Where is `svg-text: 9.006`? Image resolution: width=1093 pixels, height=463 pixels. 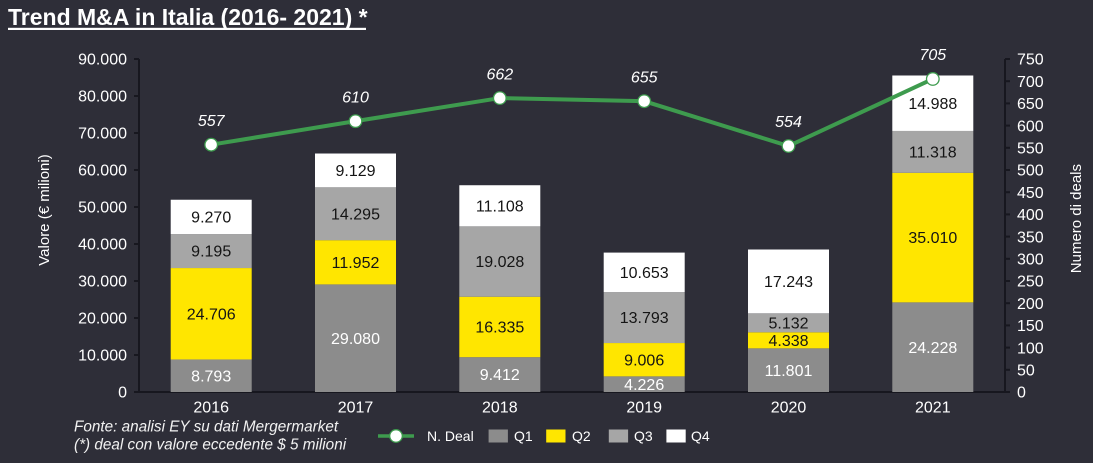 svg-text: 9.006 is located at coordinates (644, 360).